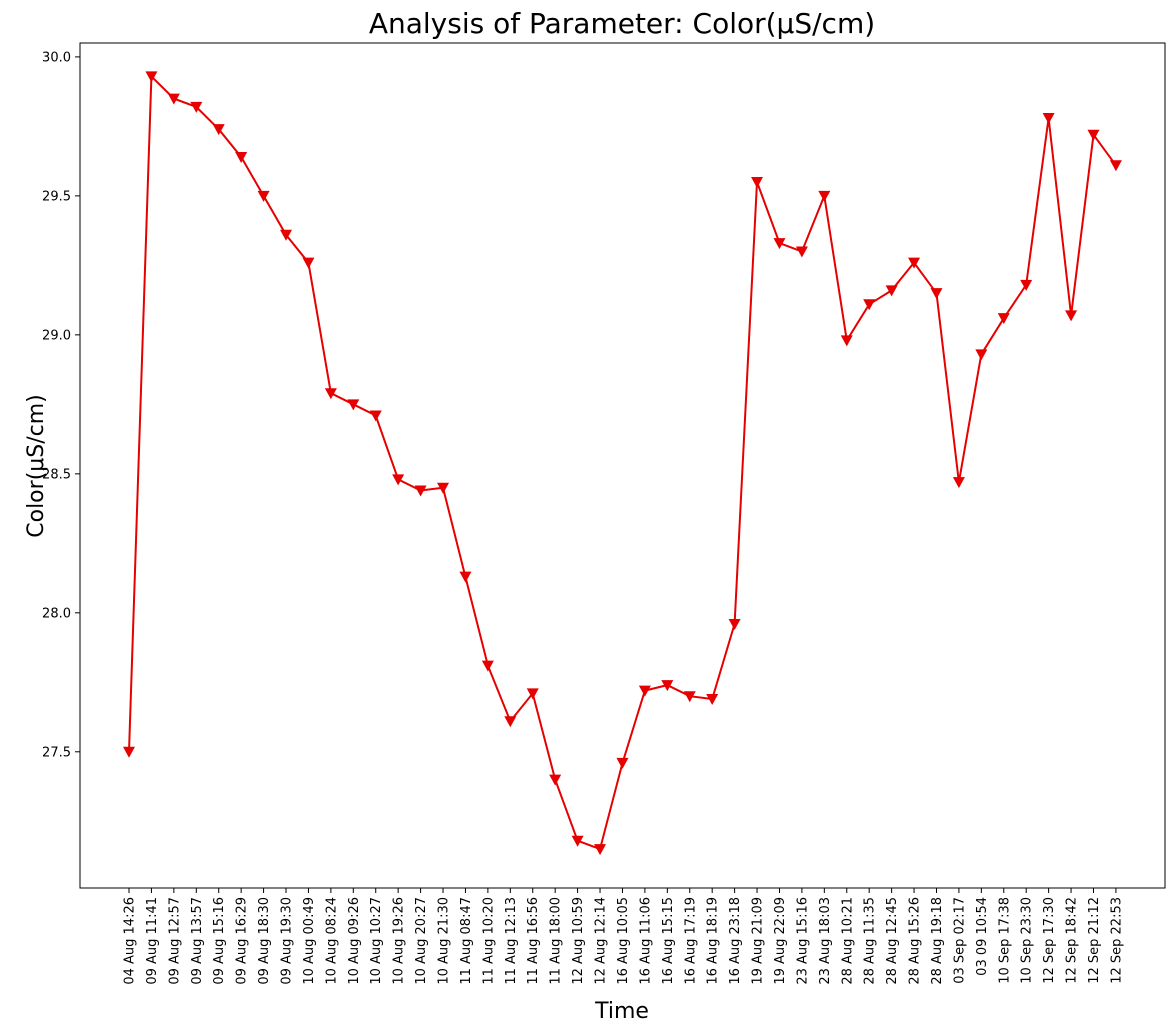 The image size is (1175, 1032). What do you see at coordinates (959, 940) in the screenshot?
I see `x-tick-label: 03 Sep 02:17` at bounding box center [959, 940].